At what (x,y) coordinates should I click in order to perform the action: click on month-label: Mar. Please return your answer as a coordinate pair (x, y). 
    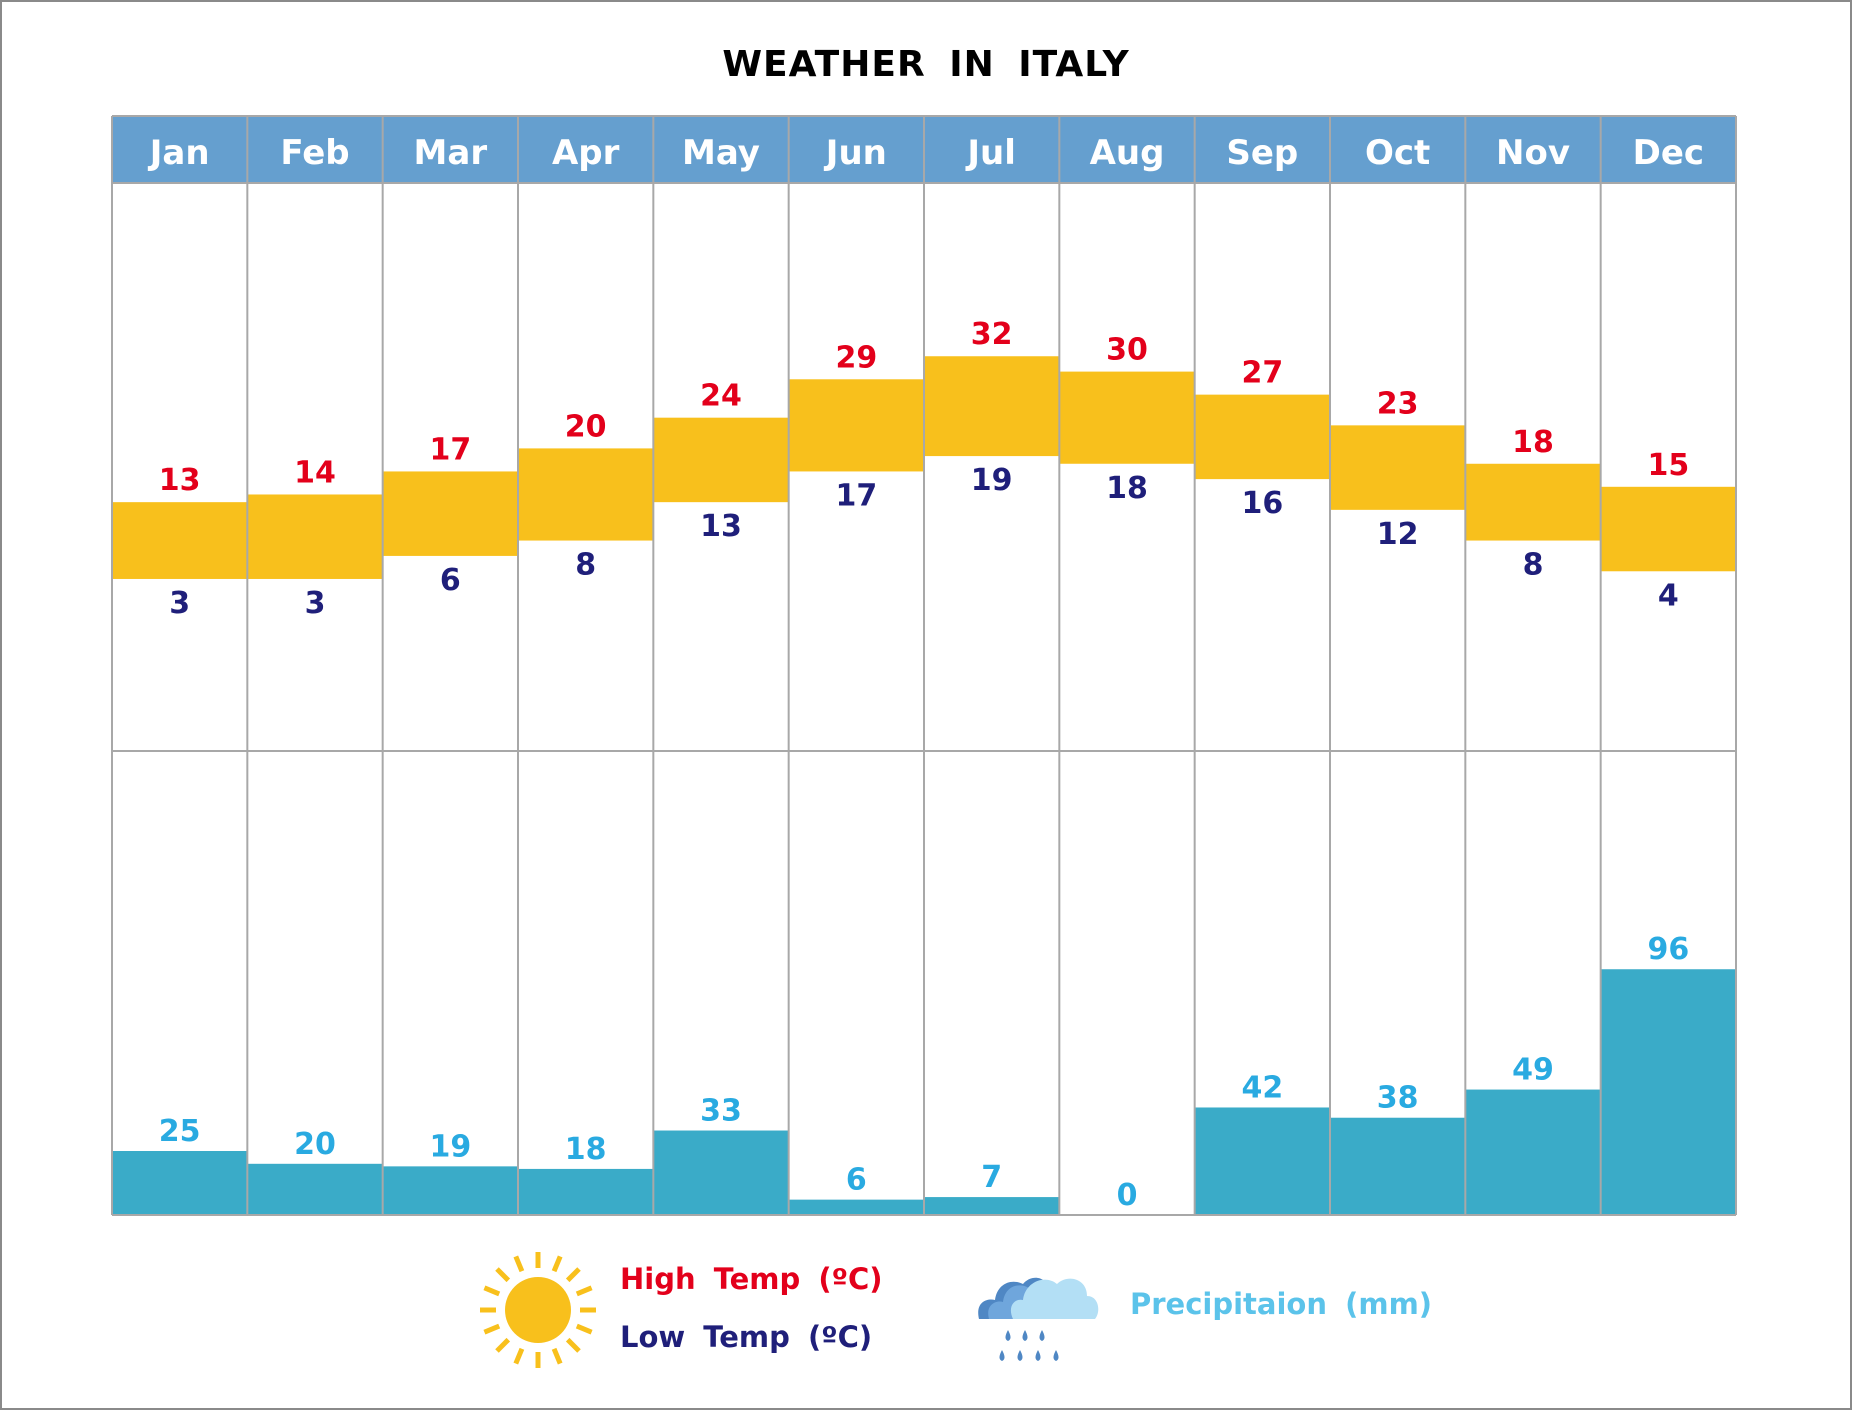
    Looking at the image, I should click on (451, 153).